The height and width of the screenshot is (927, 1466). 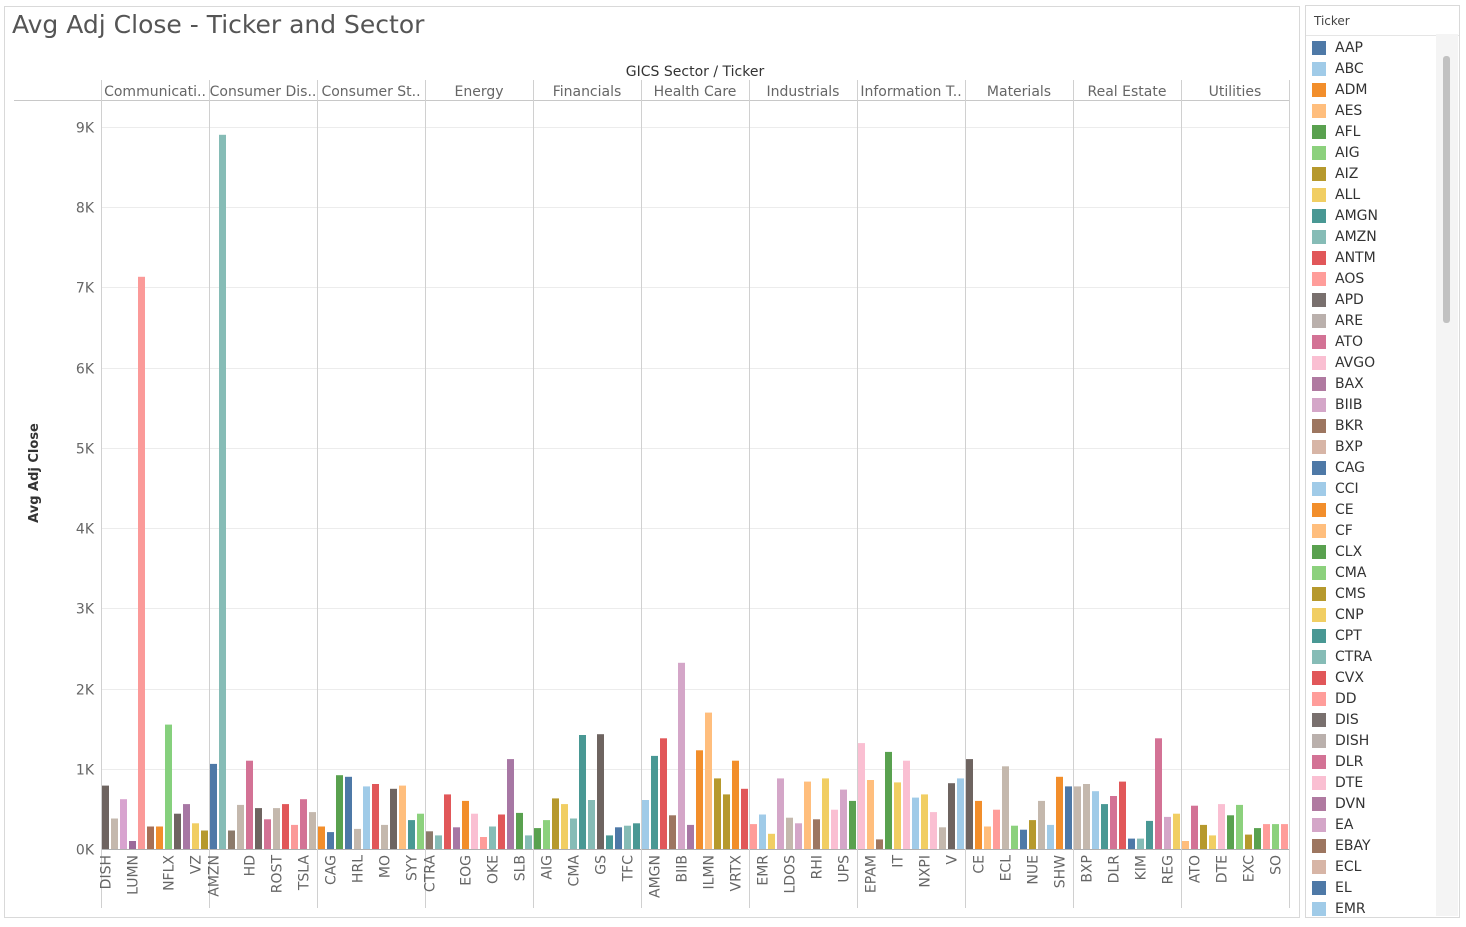 What do you see at coordinates (1374, 782) in the screenshot?
I see `legend-item: DTE` at bounding box center [1374, 782].